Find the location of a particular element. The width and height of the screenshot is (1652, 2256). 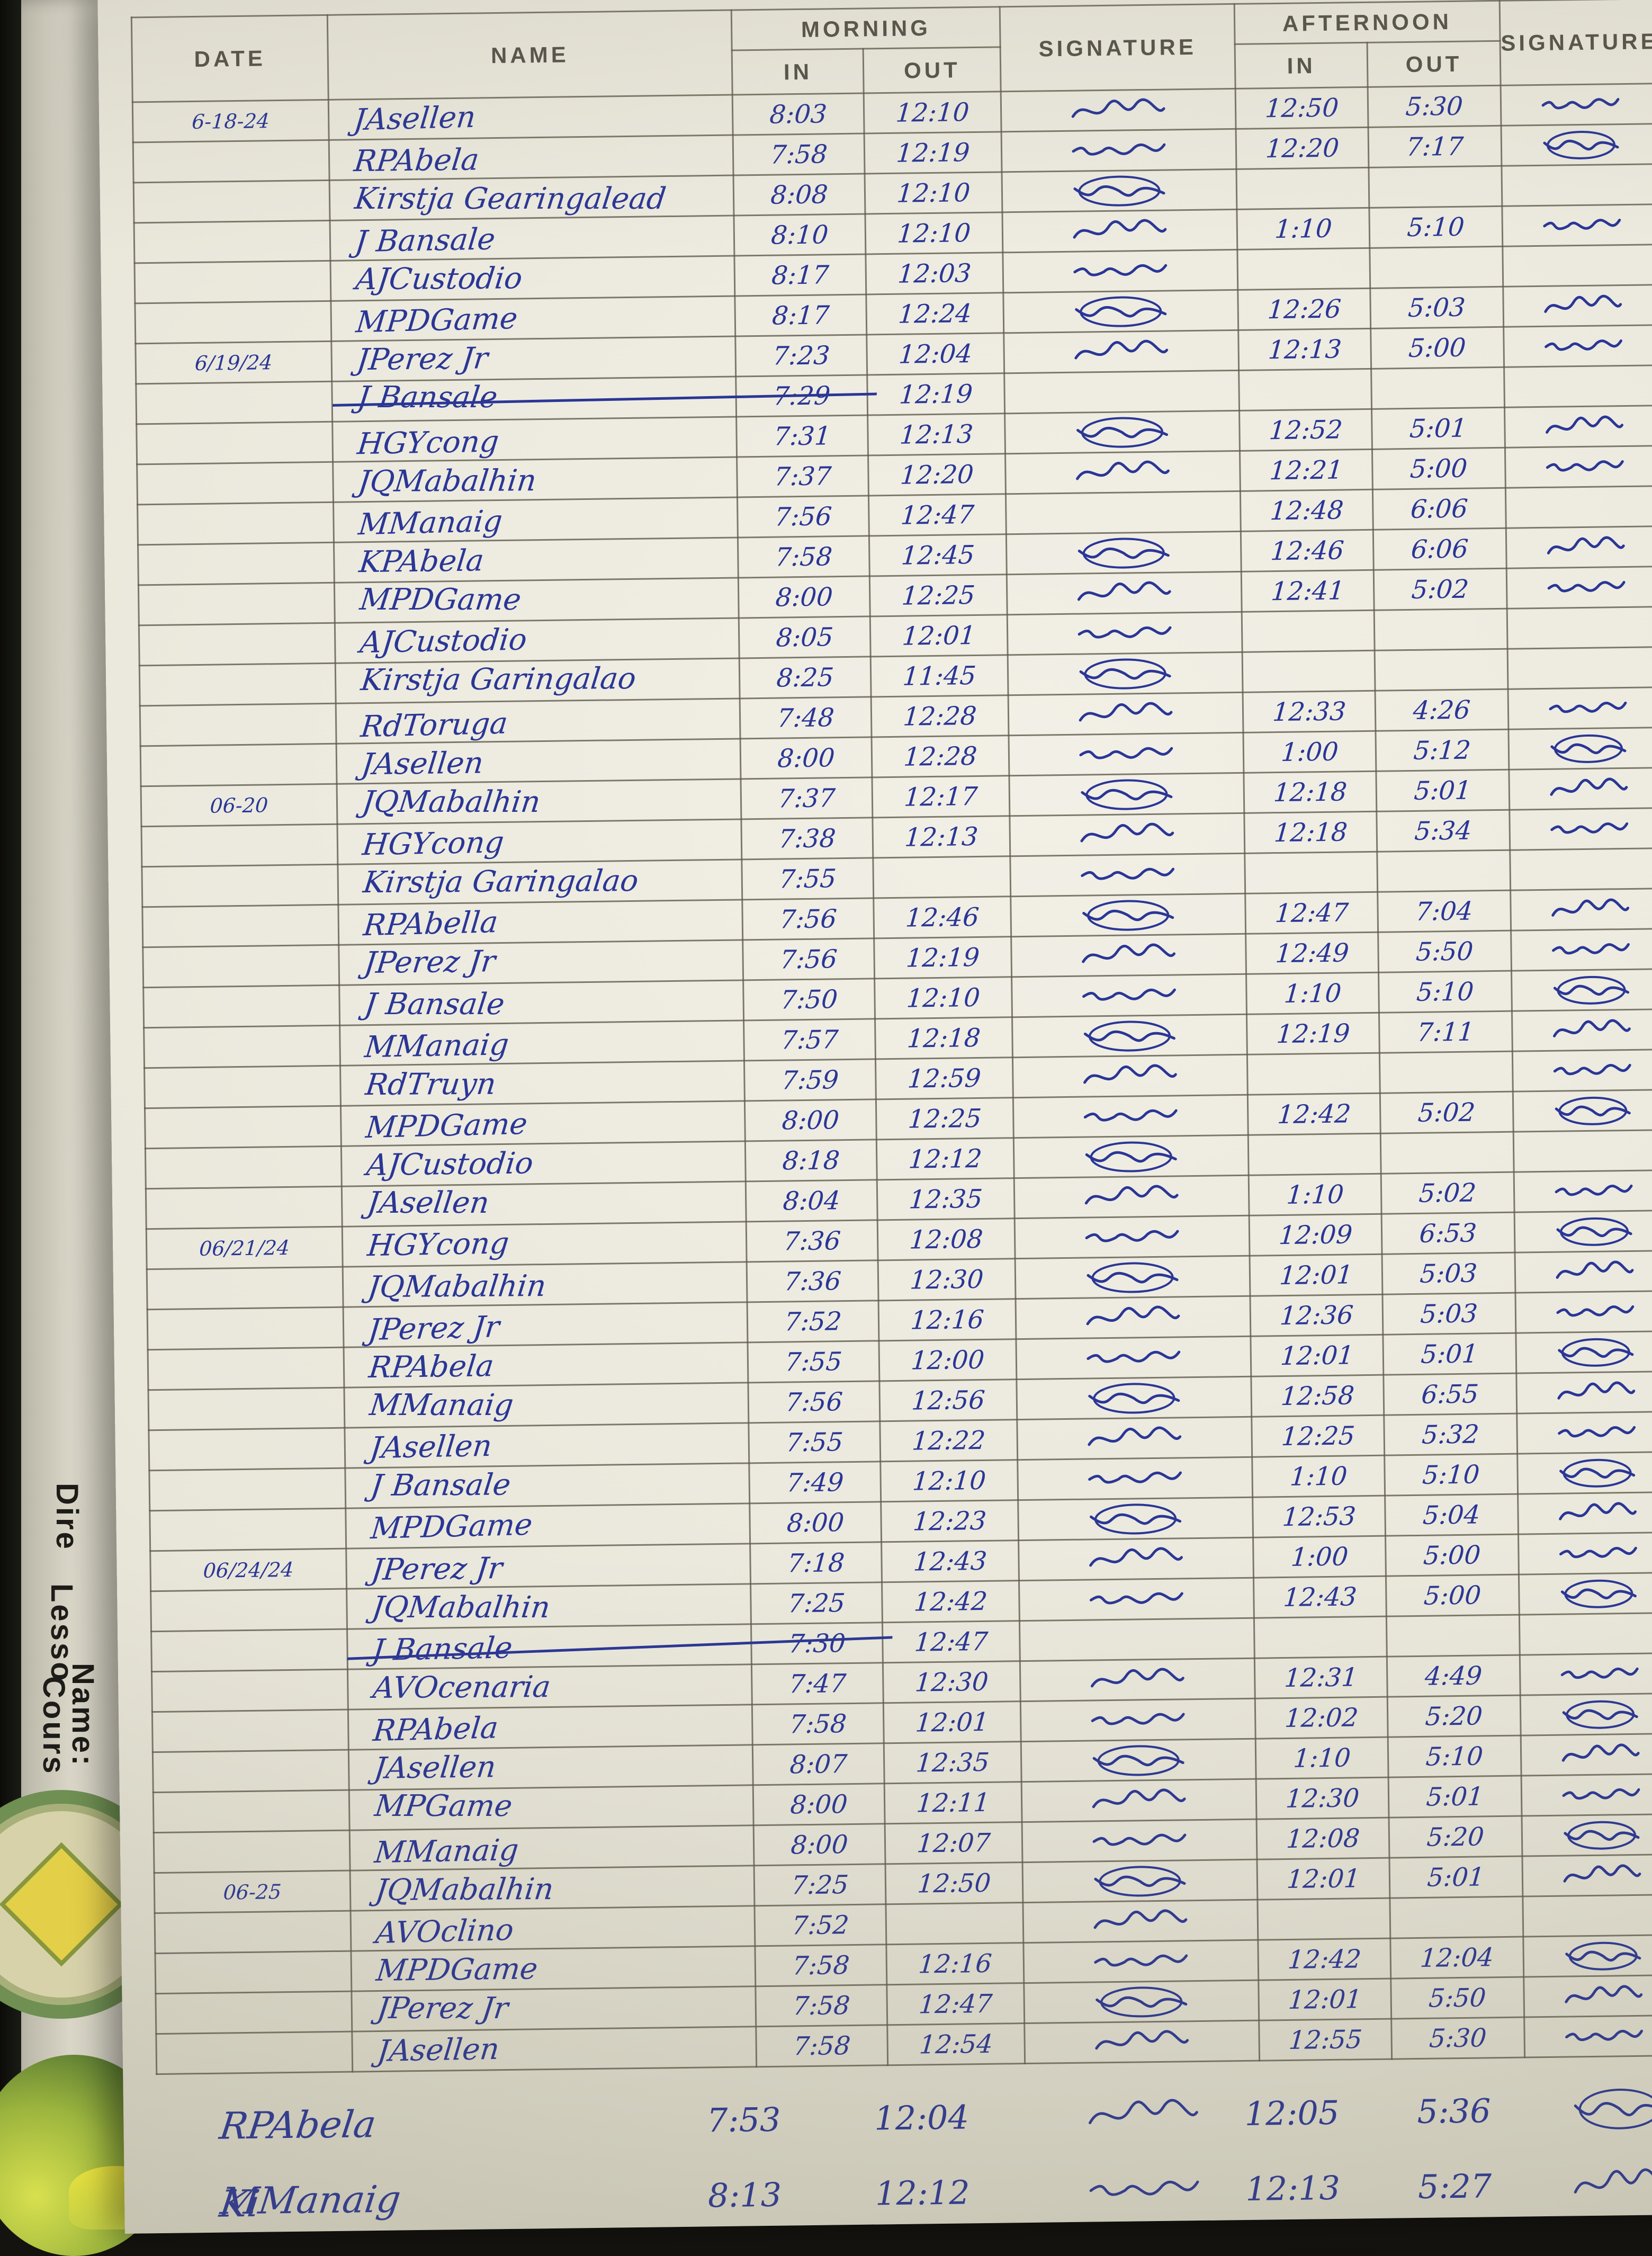

name-cell: J Bansale is located at coordinates (534, 397).